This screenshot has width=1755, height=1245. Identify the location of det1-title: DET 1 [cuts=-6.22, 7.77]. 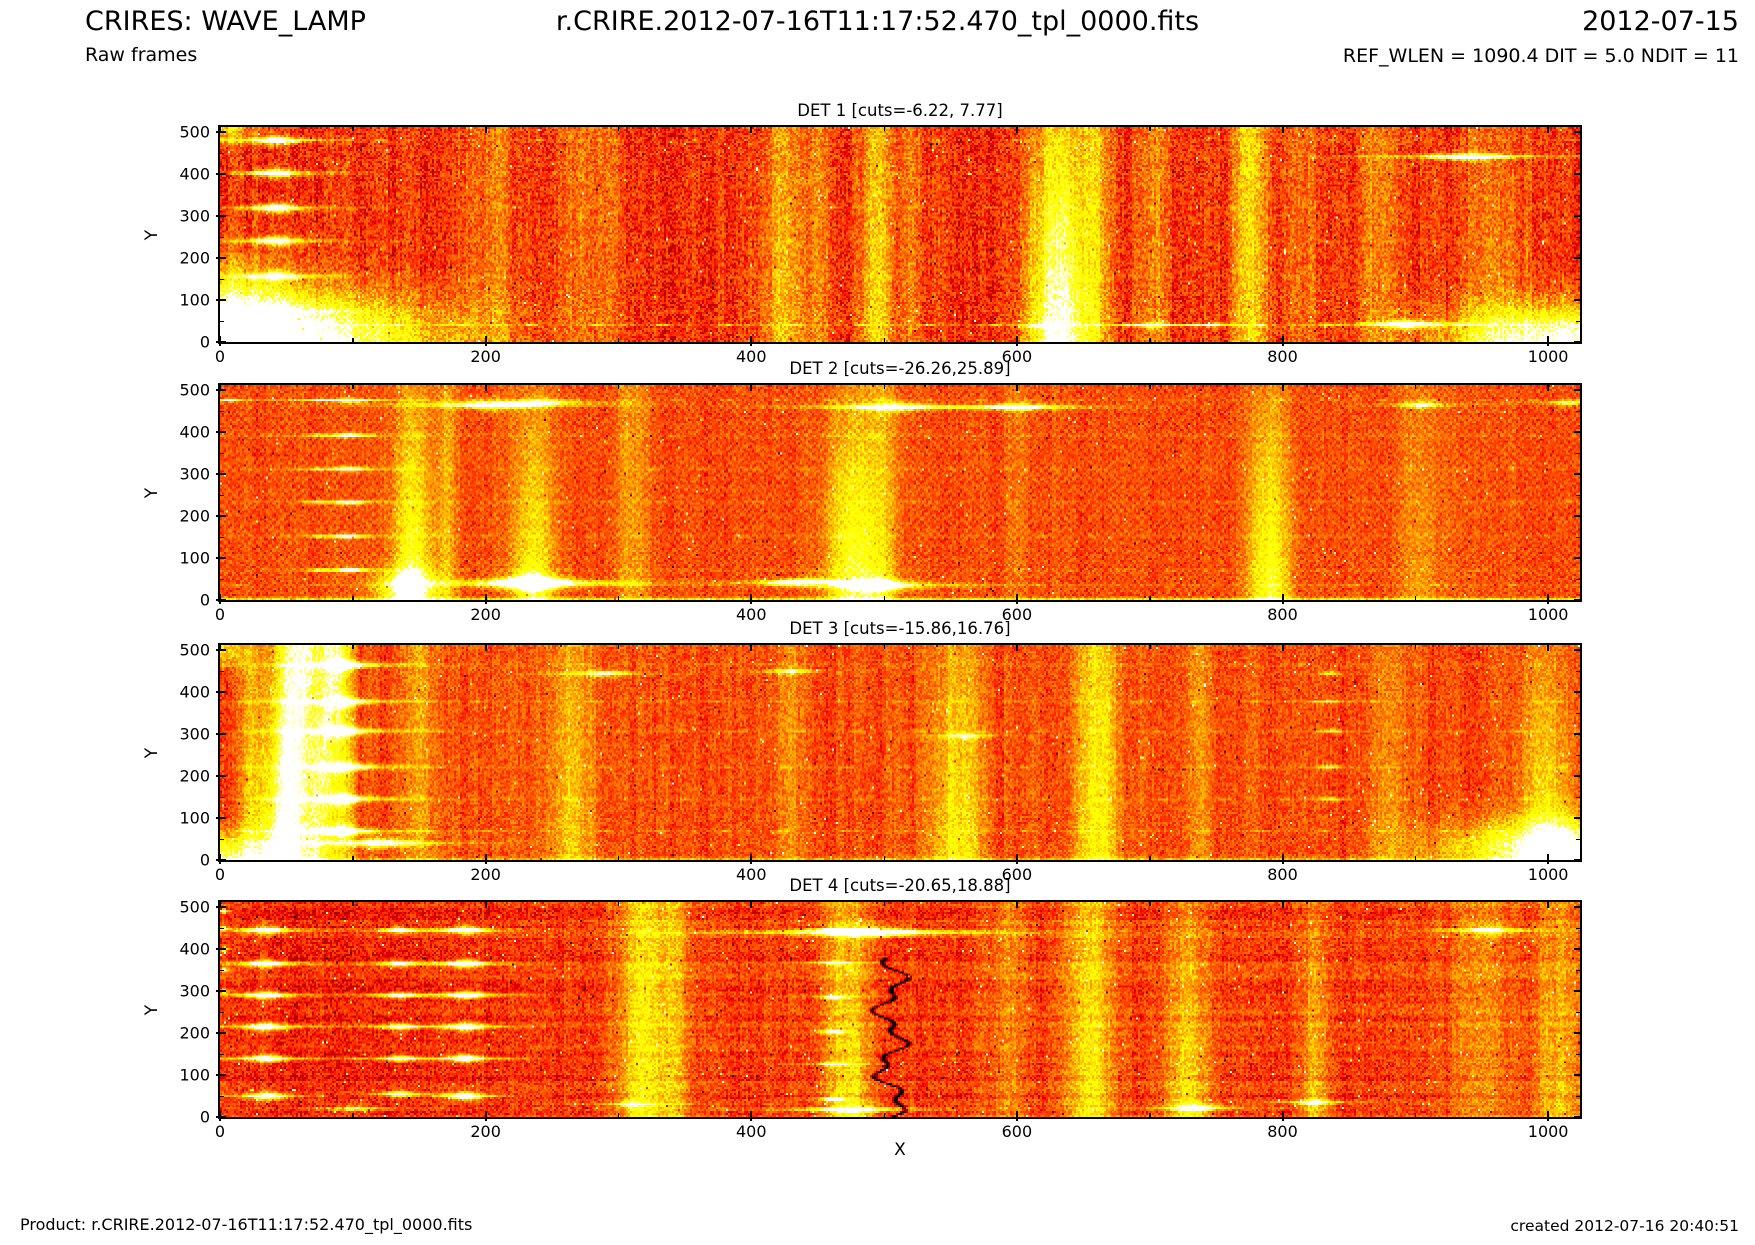
(900, 110).